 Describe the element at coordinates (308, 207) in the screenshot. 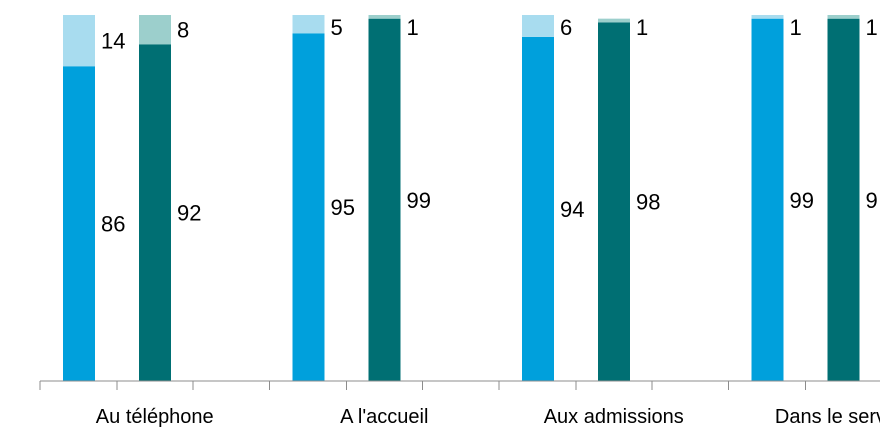

I see `bar-a-l-accueil-g1-base` at that location.